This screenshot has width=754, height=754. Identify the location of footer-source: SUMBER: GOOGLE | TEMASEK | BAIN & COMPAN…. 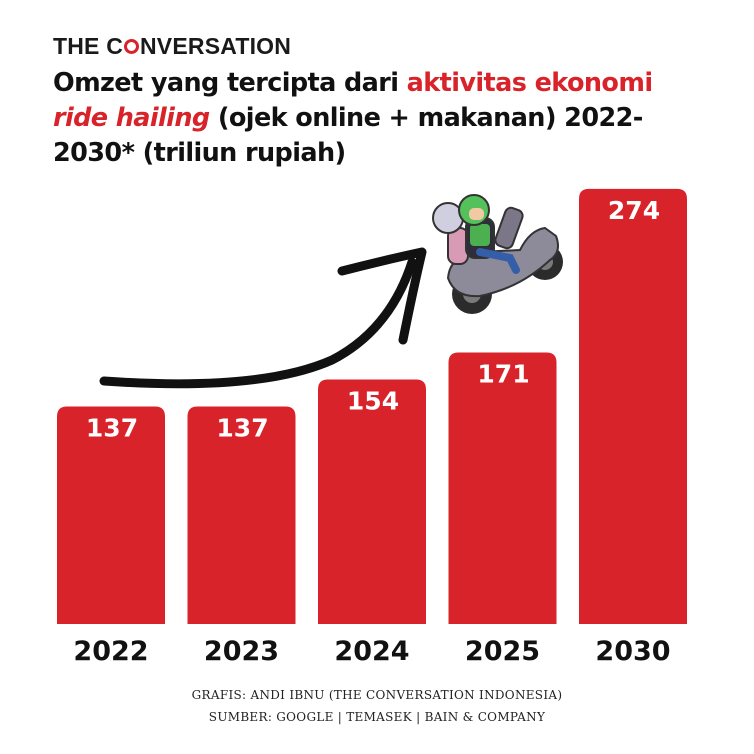
(377, 717).